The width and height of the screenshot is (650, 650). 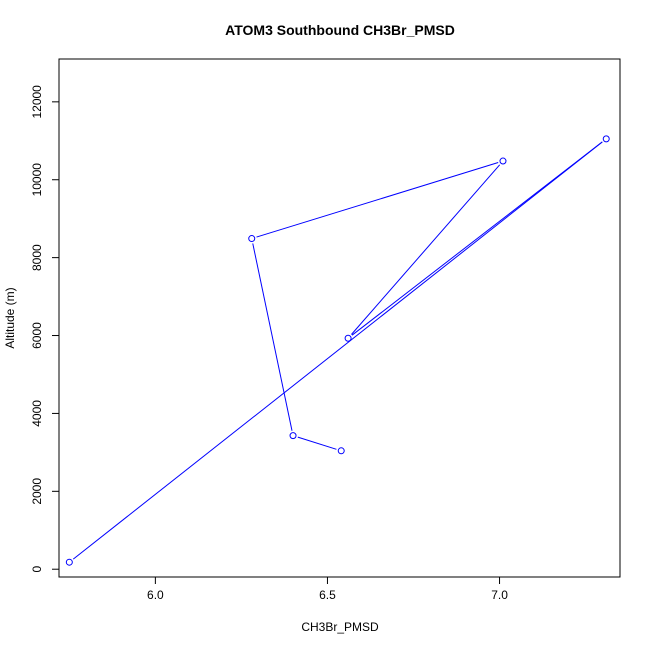 I want to click on y-tick-label: 4000, so click(x=37, y=413).